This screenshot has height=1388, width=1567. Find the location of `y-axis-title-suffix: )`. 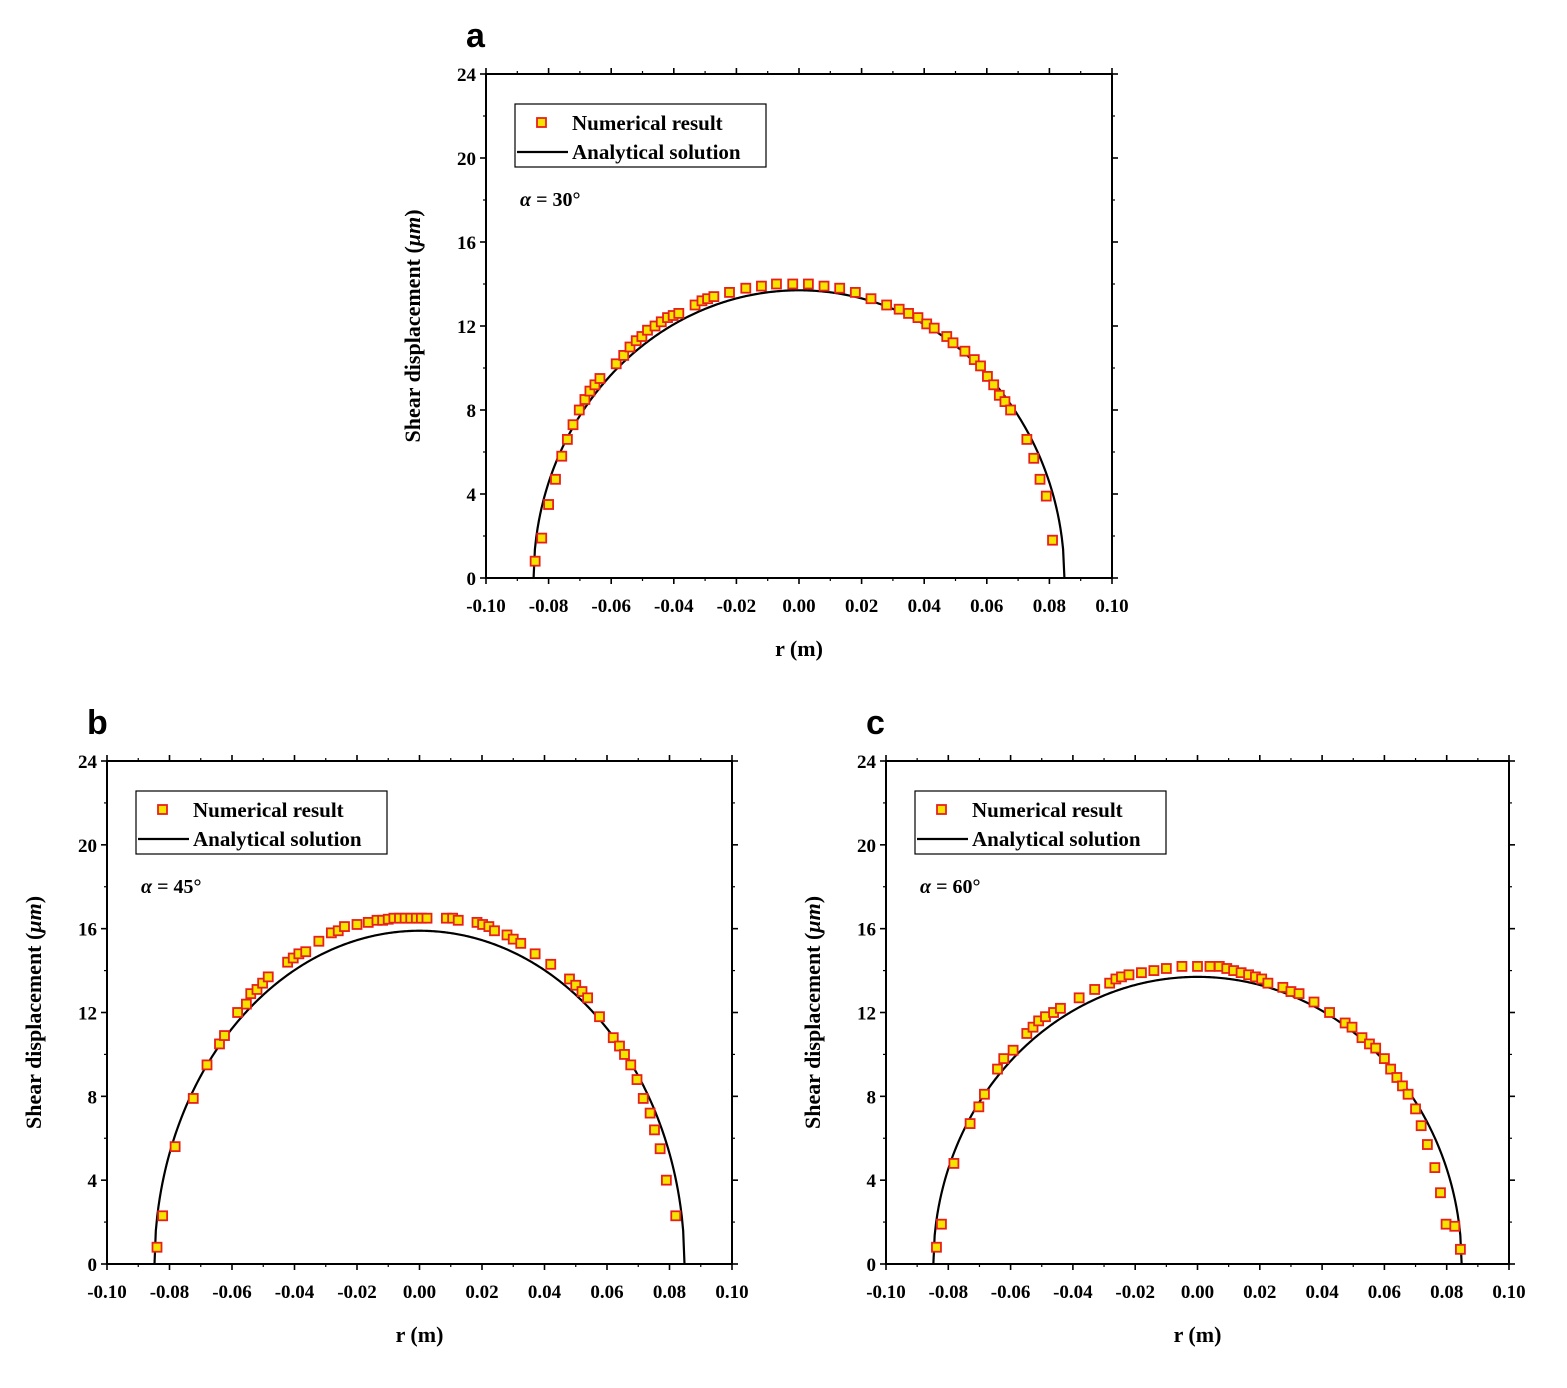

y-axis-title-suffix: ) is located at coordinates (812, 899).